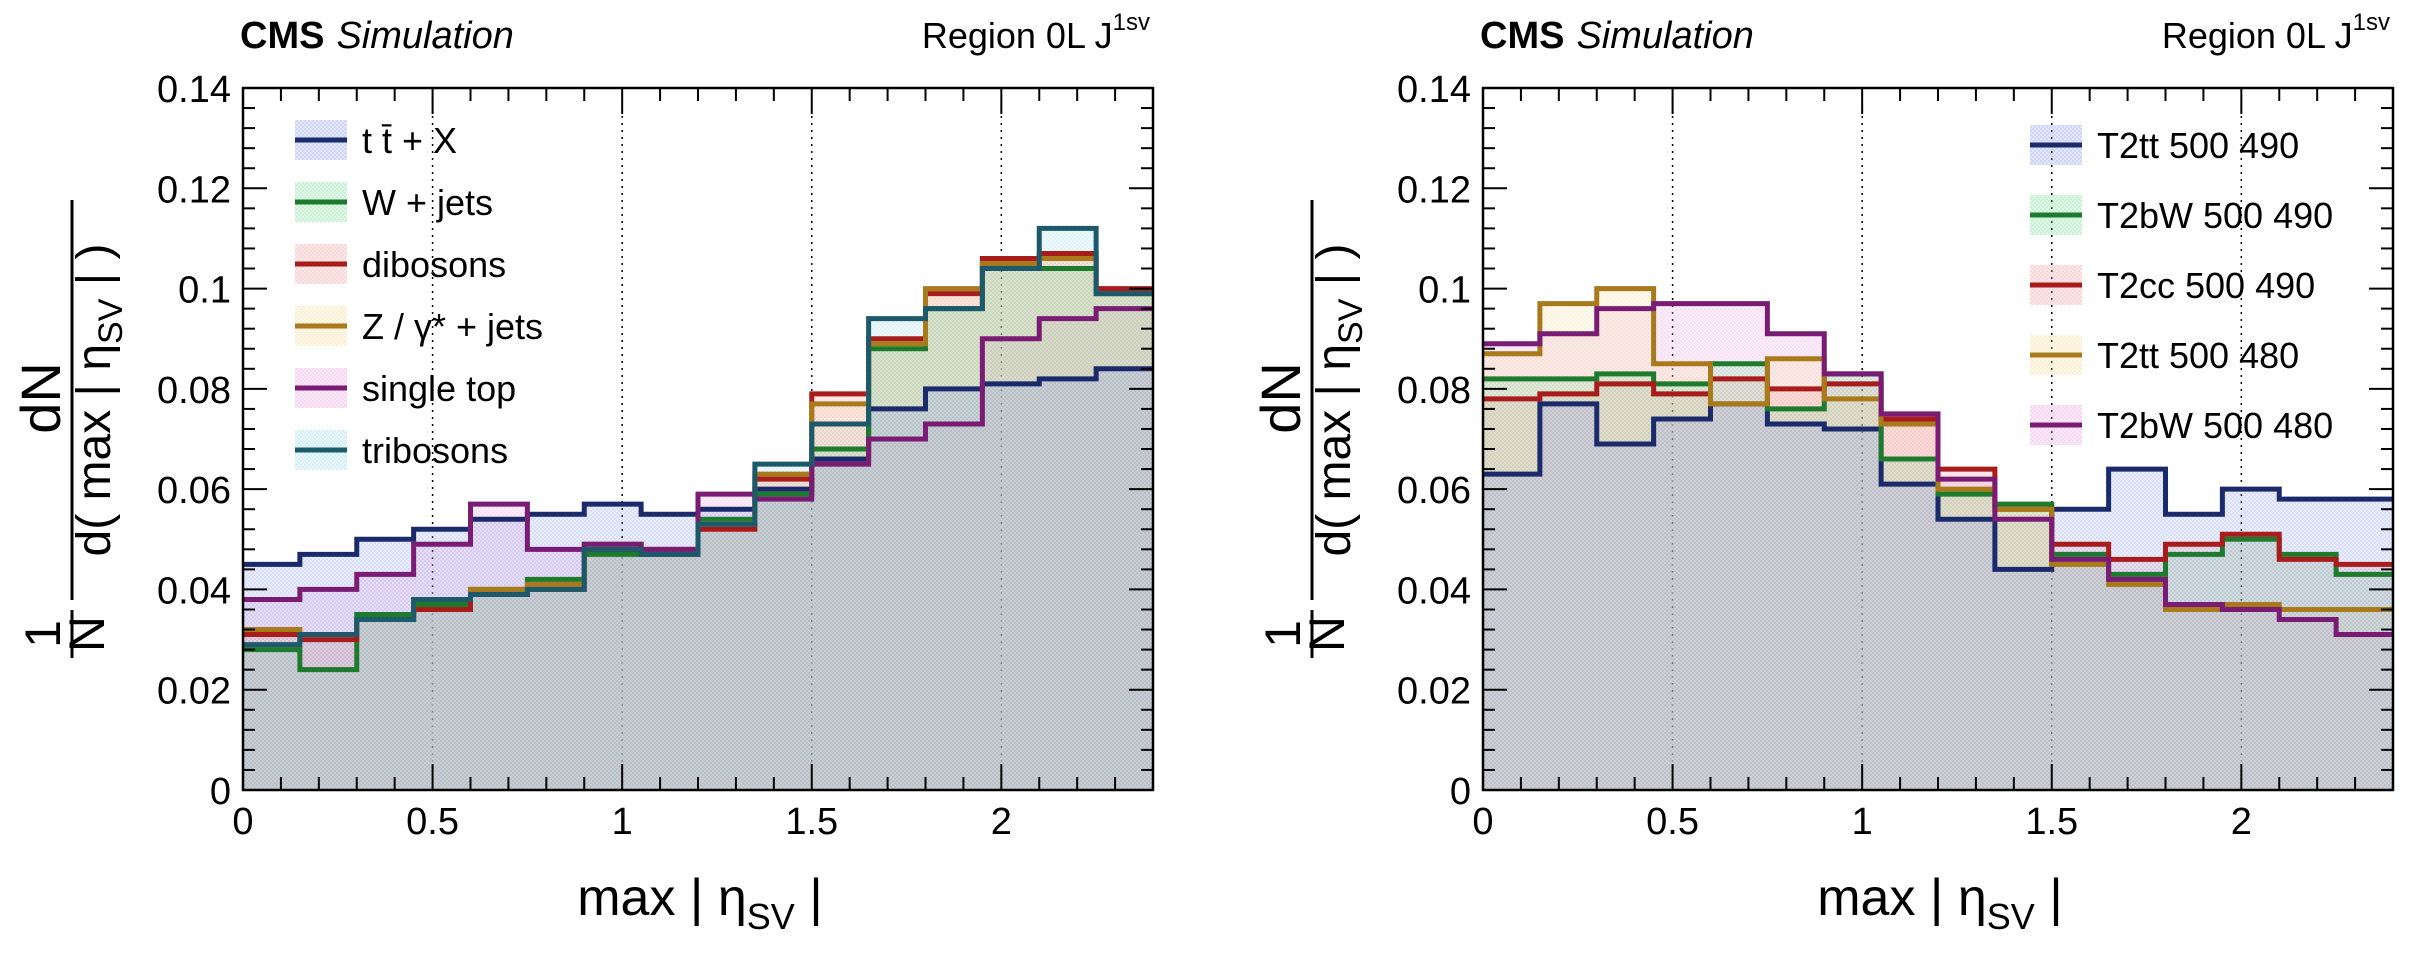 The image size is (2435, 960). I want to click on x-tick-label: 1.5, so click(811, 822).